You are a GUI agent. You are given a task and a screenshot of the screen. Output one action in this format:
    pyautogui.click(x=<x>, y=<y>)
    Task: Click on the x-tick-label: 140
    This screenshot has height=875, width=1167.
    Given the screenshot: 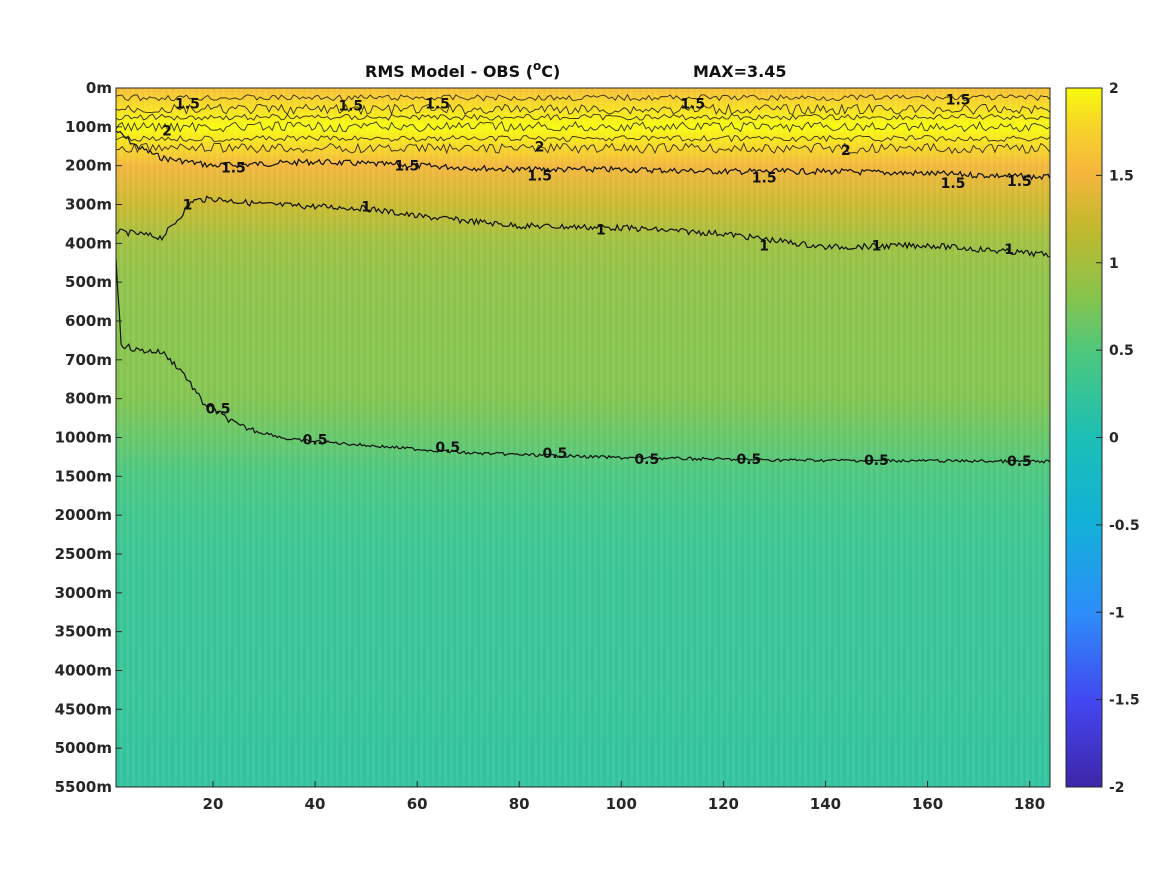 What is the action you would take?
    pyautogui.click(x=825, y=804)
    